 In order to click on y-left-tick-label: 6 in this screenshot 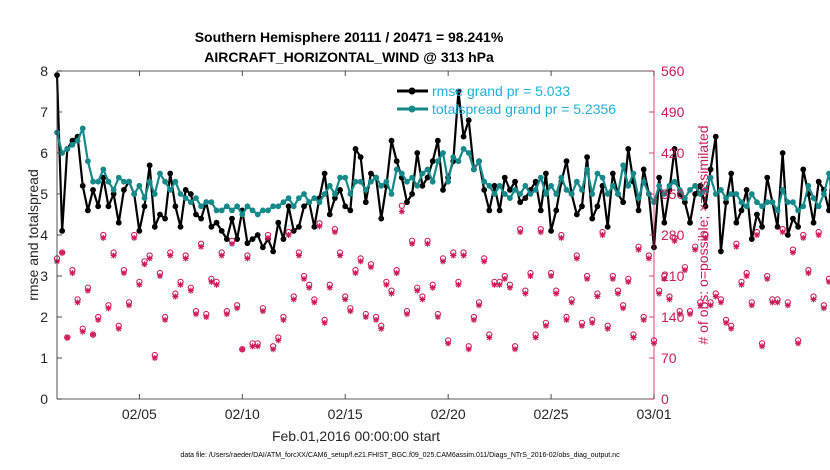, I will do `click(44, 153)`.